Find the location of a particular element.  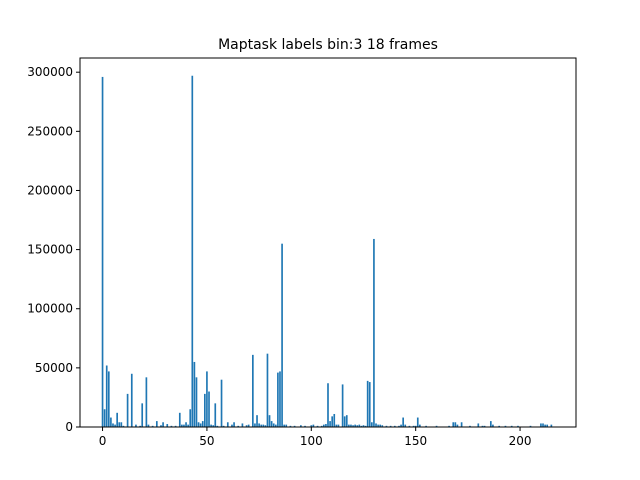

x-tick-label: 200 is located at coordinates (520, 441).